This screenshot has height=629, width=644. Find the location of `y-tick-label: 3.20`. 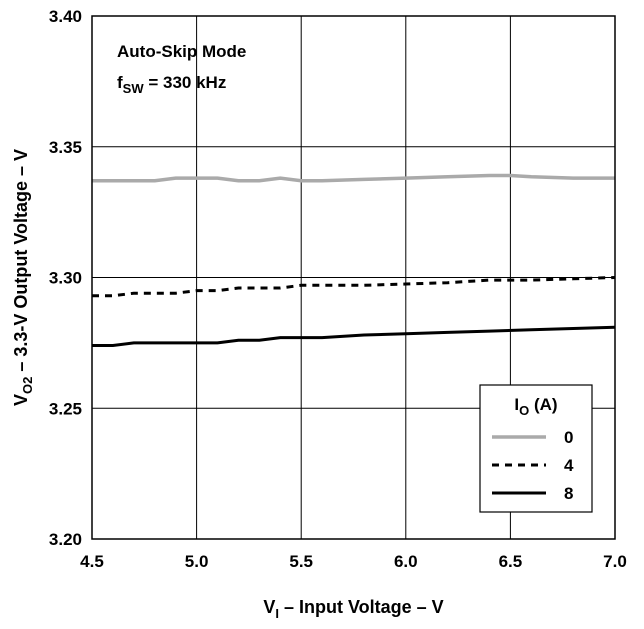

y-tick-label: 3.20 is located at coordinates (65, 539).